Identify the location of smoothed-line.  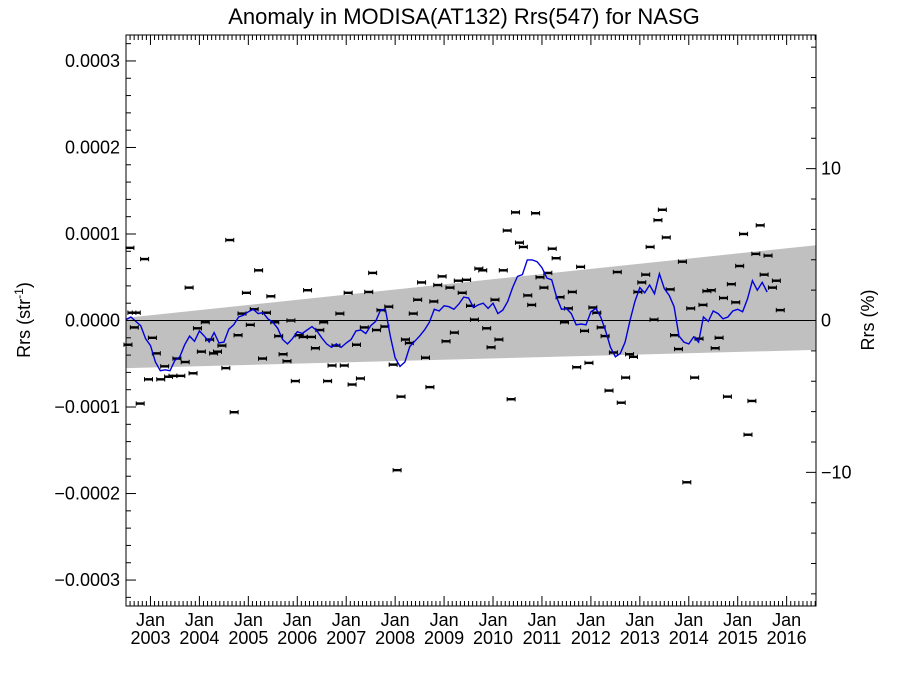
(446, 315).